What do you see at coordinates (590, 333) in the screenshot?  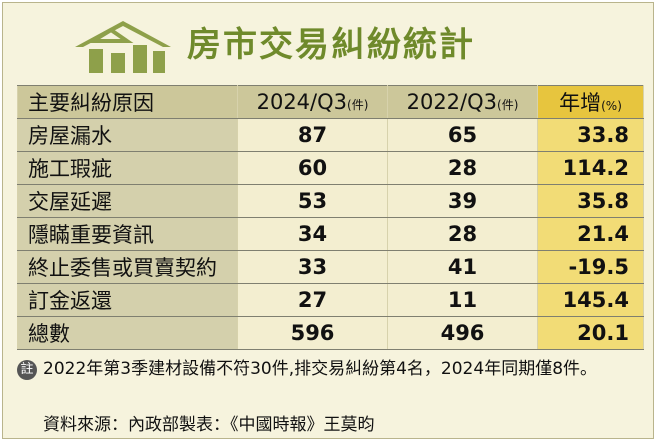 I see `row-growth: 20.1` at bounding box center [590, 333].